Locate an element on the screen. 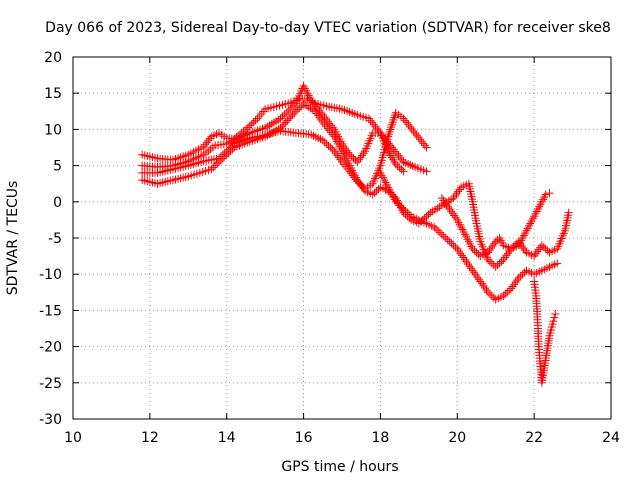 This screenshot has width=640, height=484. x-tick-label: 24 is located at coordinates (611, 438).